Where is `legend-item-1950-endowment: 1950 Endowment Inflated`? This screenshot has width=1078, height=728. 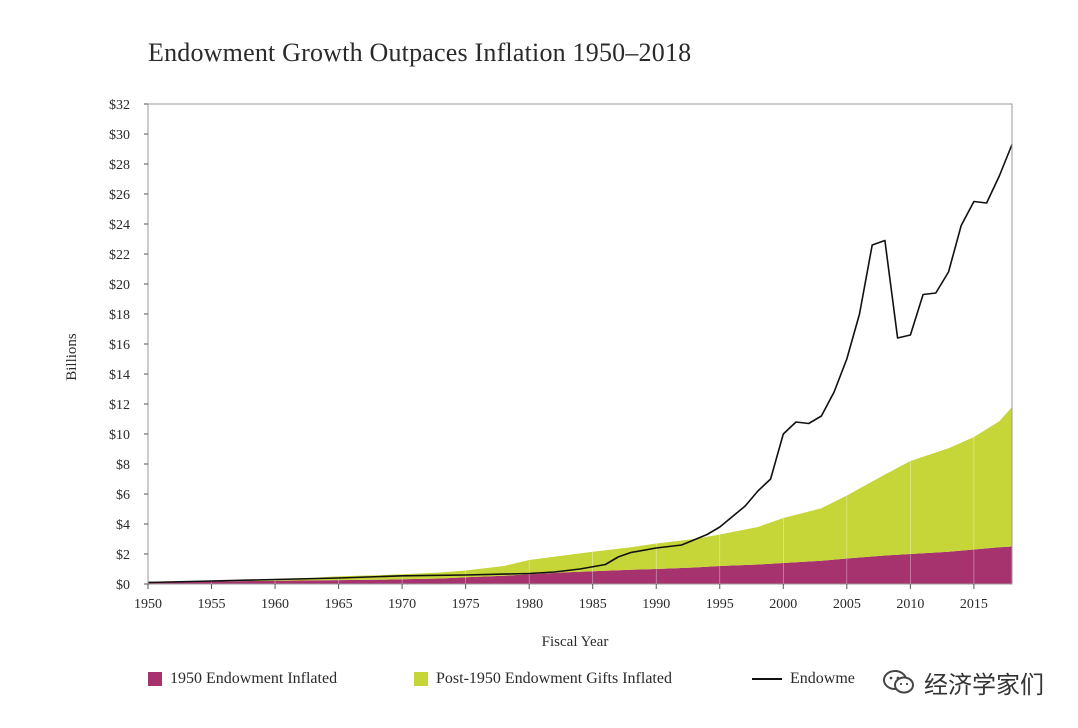
legend-item-1950-endowment: 1950 Endowment Inflated is located at coordinates (242, 679).